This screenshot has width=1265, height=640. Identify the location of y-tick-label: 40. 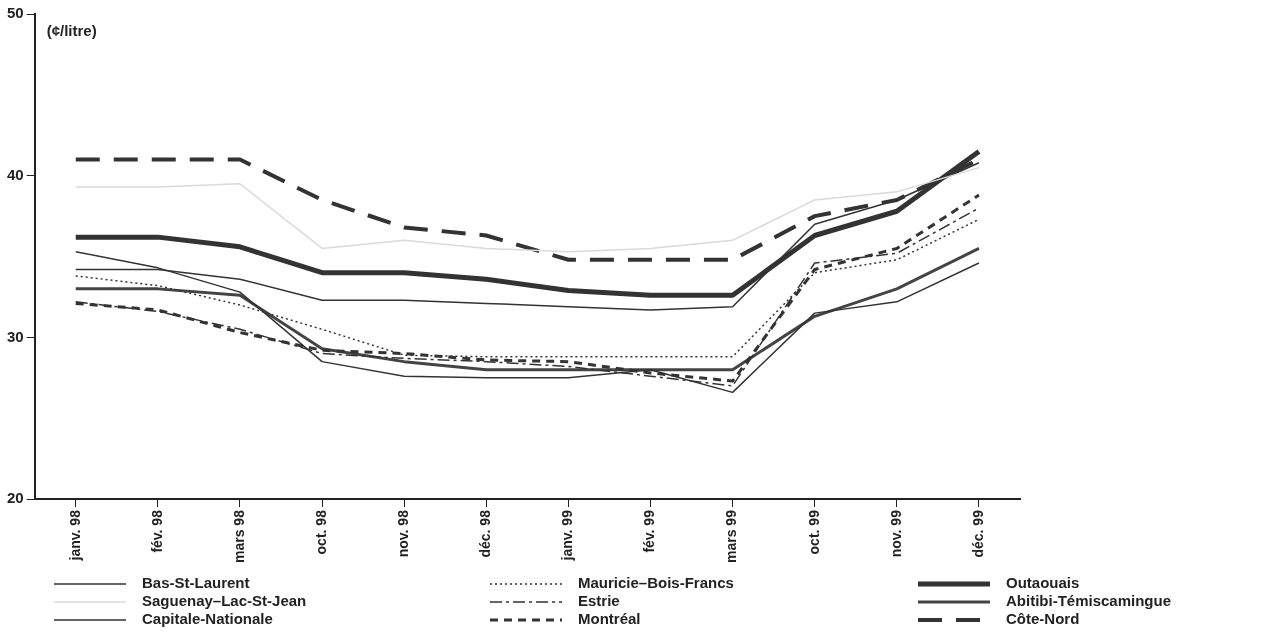
(15, 174).